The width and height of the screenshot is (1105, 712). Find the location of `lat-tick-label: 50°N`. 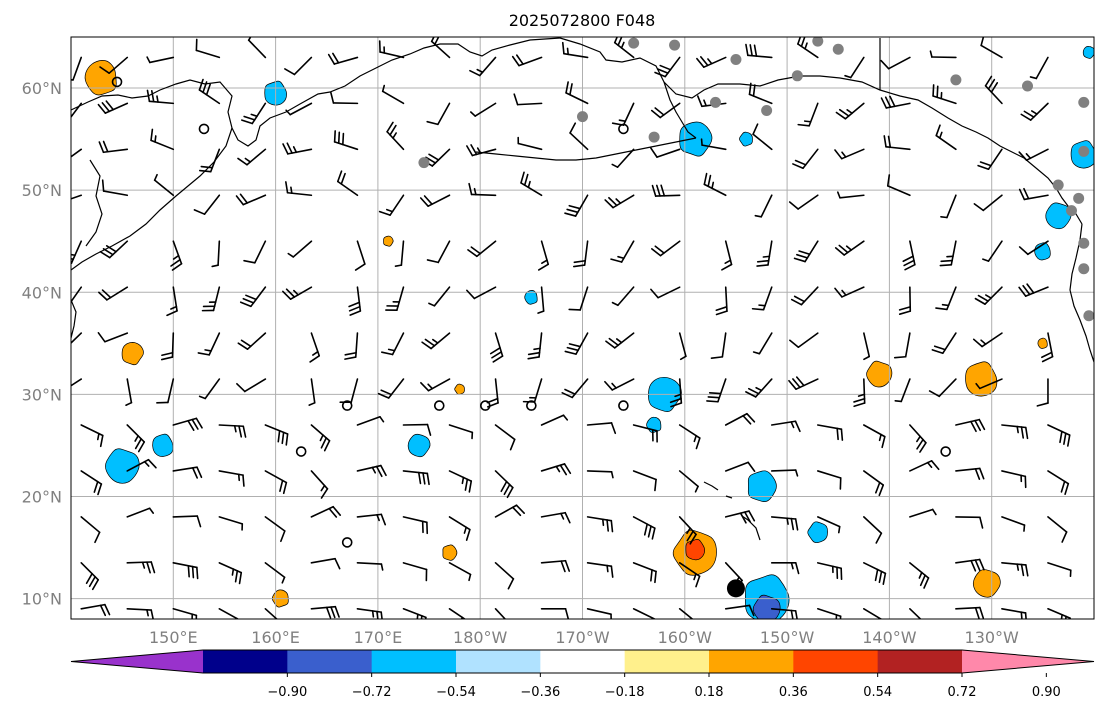

lat-tick-label: 50°N is located at coordinates (42, 190).